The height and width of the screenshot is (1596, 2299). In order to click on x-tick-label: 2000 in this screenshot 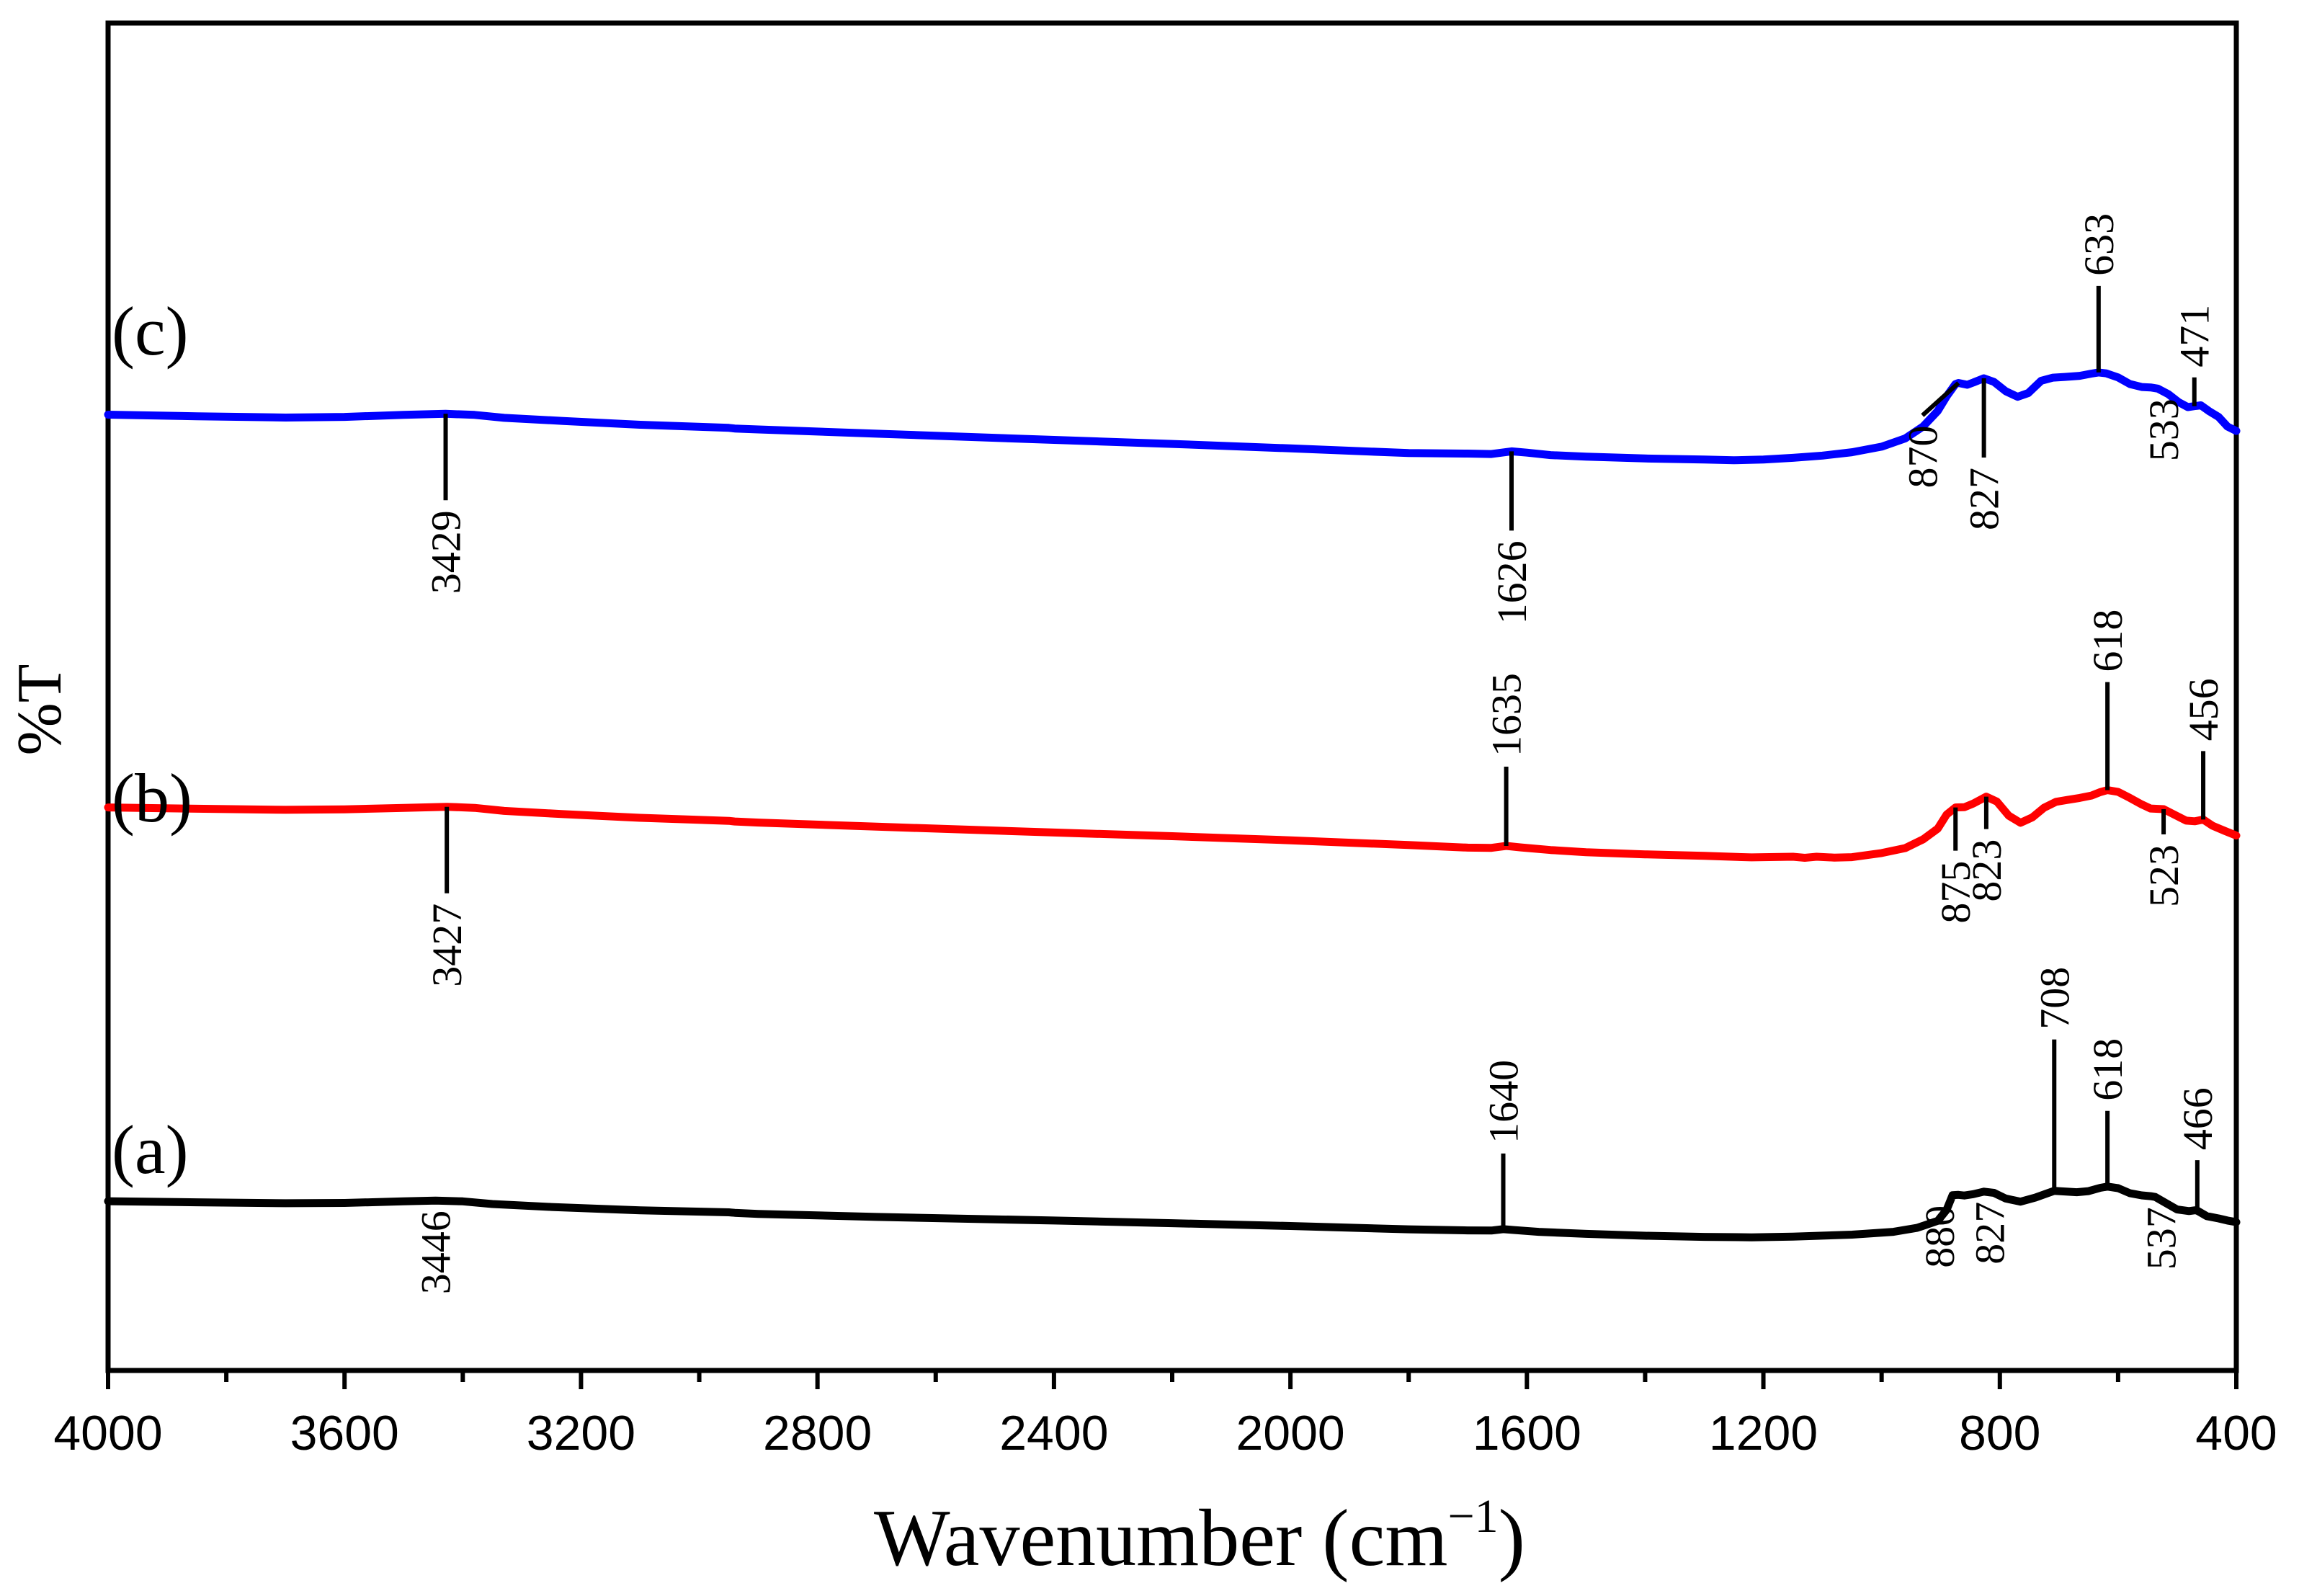, I will do `click(1290, 1434)`.